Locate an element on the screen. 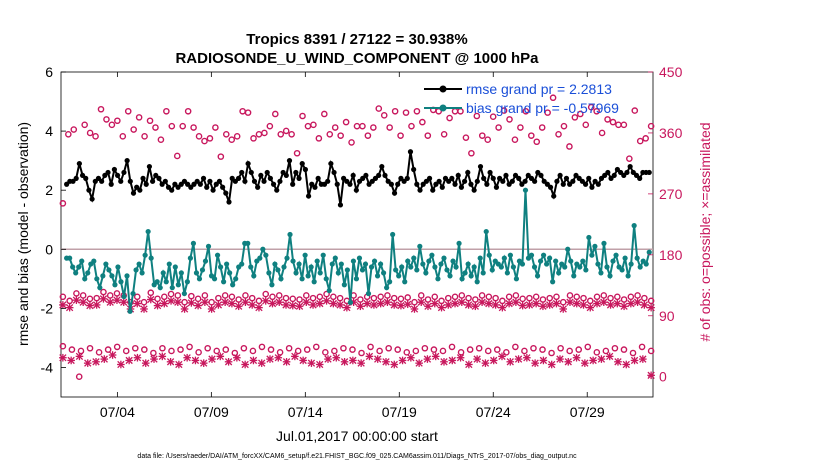 The width and height of the screenshot is (830, 470). legend-bias-label: bias grand pr = -0.57969 is located at coordinates (542, 108).